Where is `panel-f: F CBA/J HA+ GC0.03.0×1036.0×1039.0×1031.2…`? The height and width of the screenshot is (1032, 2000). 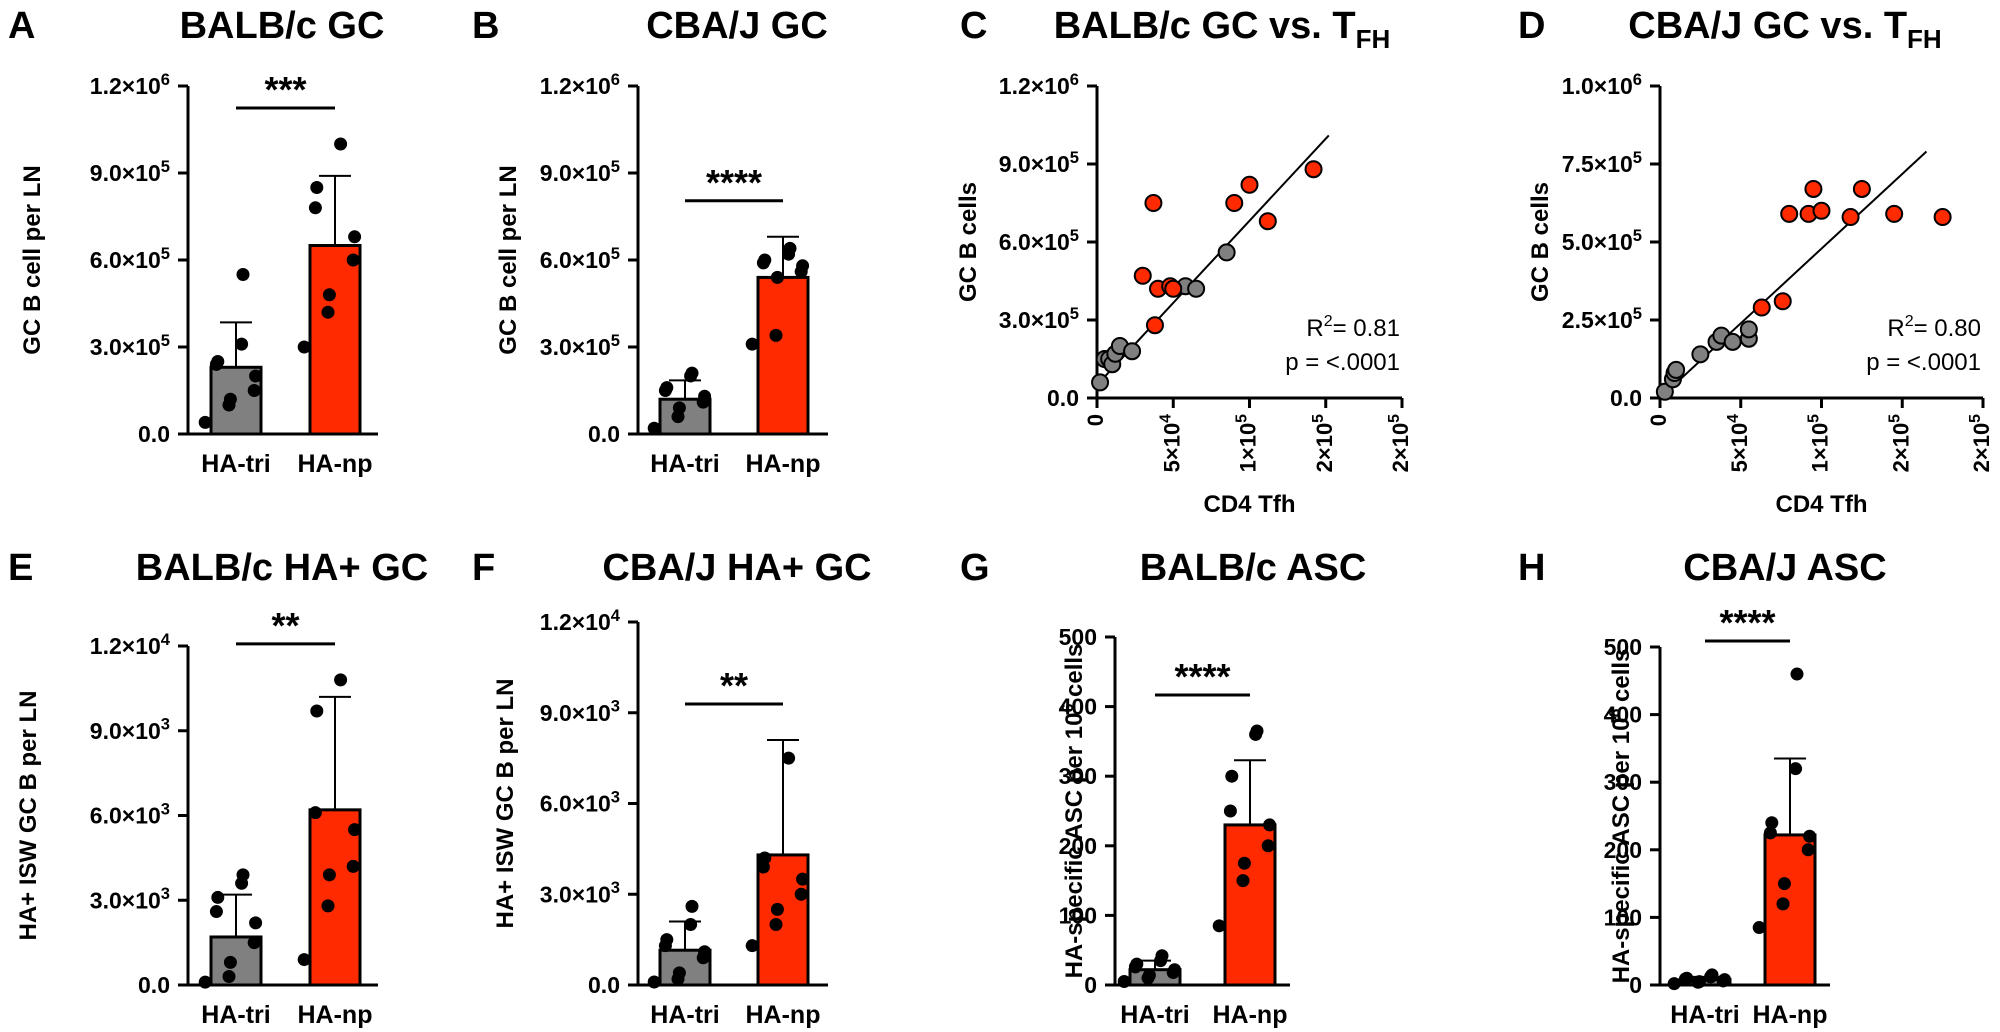
panel-f: F CBA/J HA+ GC0.03.0×1036.0×1039.0×1031.2… is located at coordinates (672, 788).